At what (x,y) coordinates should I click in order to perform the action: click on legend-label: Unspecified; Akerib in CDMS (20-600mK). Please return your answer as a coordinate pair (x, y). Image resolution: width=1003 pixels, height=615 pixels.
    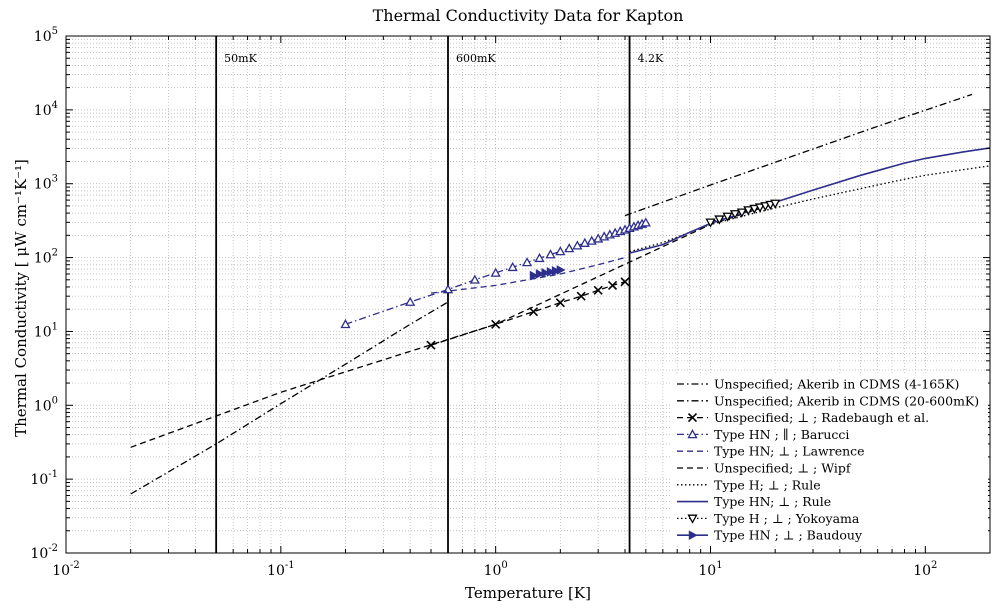
    Looking at the image, I should click on (846, 400).